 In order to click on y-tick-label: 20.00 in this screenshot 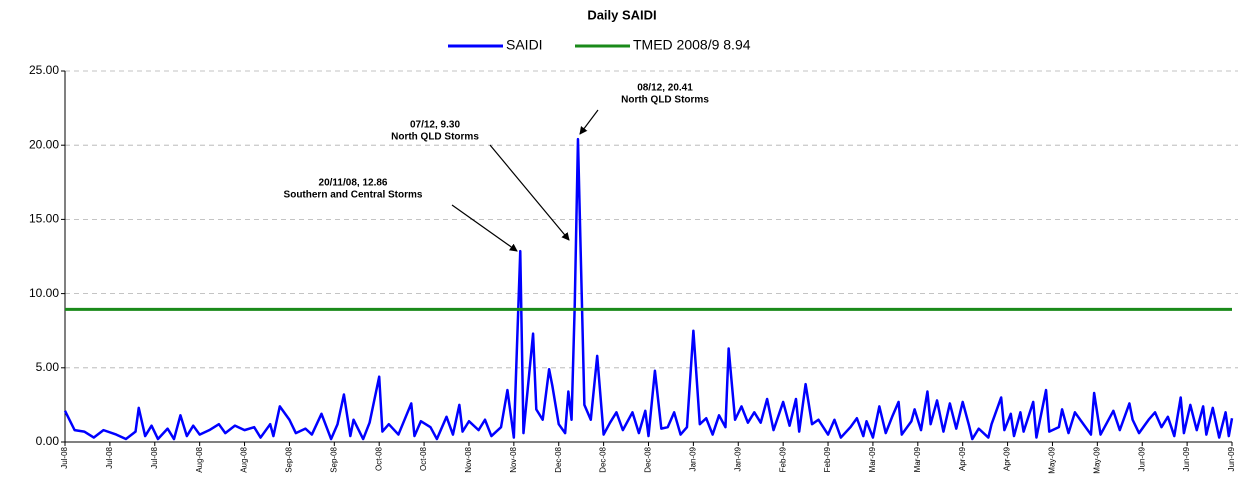, I will do `click(44, 144)`.